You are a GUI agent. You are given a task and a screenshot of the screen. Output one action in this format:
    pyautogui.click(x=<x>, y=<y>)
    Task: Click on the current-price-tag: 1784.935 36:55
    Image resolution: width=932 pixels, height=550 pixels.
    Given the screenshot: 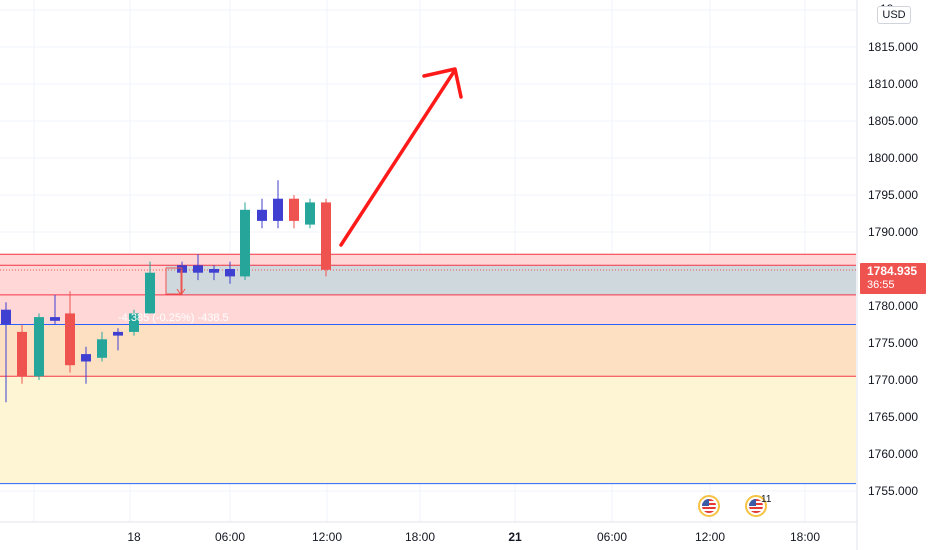 What is the action you would take?
    pyautogui.click(x=893, y=278)
    